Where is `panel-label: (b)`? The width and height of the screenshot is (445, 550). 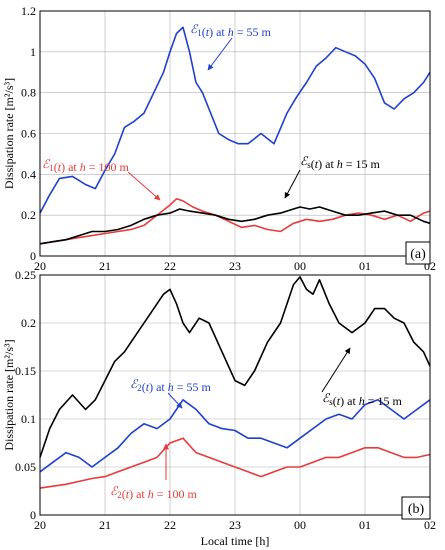
panel-label: (b) is located at coordinates (416, 509).